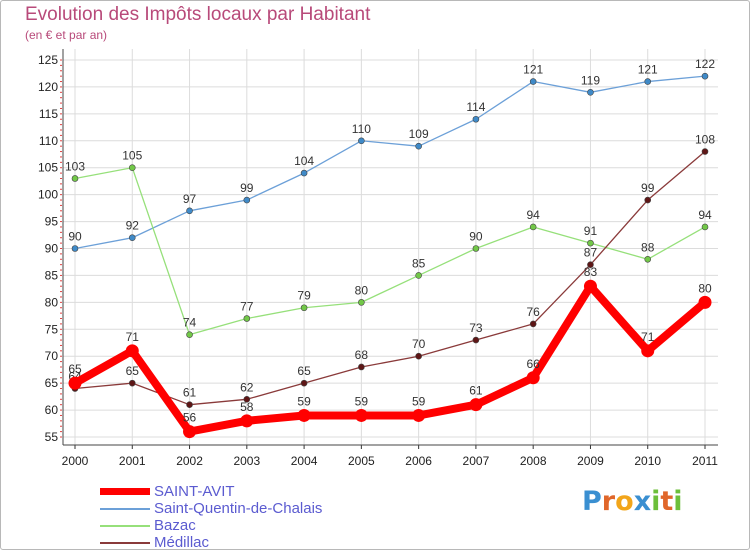  Describe the element at coordinates (132, 461) in the screenshot. I see `x-tick-label: 2001` at that location.